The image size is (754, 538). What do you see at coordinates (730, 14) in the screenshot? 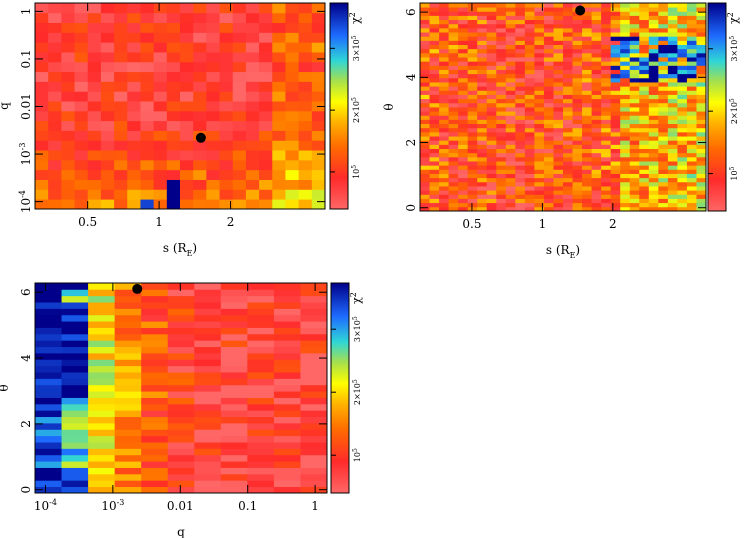
I see `colorbar-title-exponent: 2` at bounding box center [730, 14].